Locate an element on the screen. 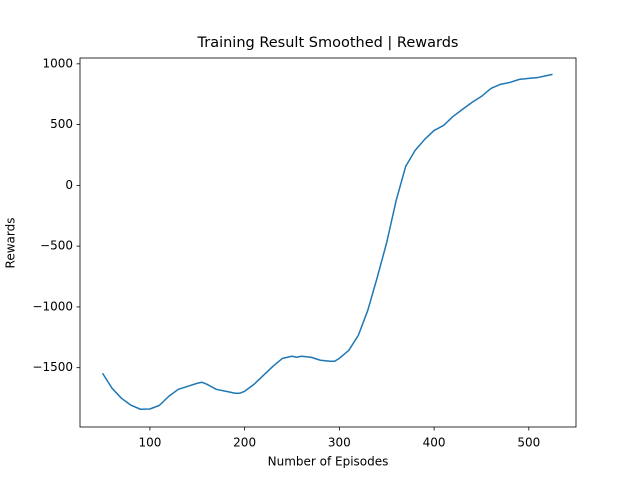 This screenshot has height=480, width=640. x-tick-label: 200 is located at coordinates (244, 443).